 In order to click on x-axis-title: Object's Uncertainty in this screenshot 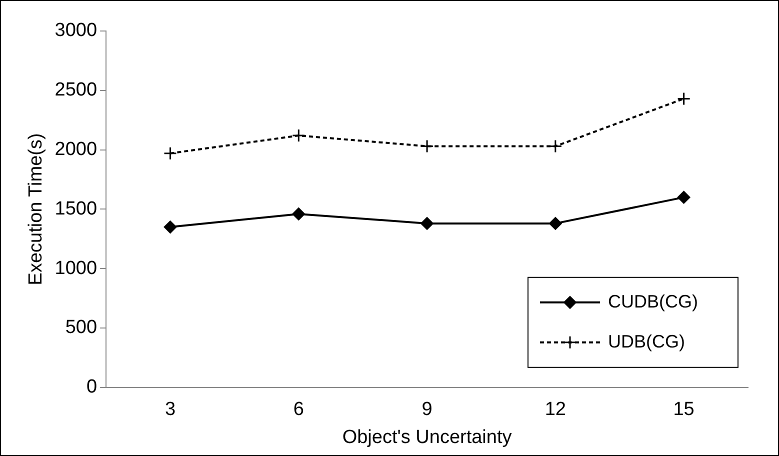, I will do `click(427, 437)`.